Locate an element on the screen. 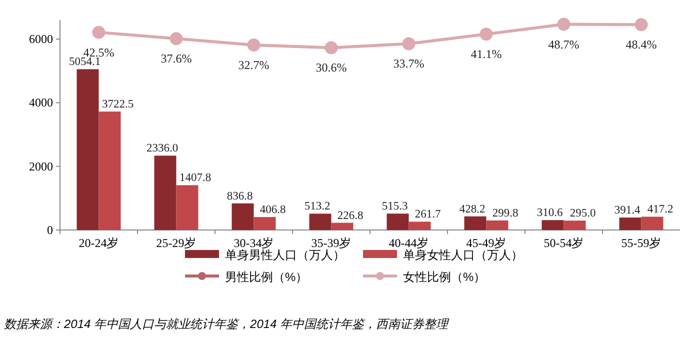 Image resolution: width=700 pixels, height=350 pixels. y-tick-label: 0 is located at coordinates (50, 230).